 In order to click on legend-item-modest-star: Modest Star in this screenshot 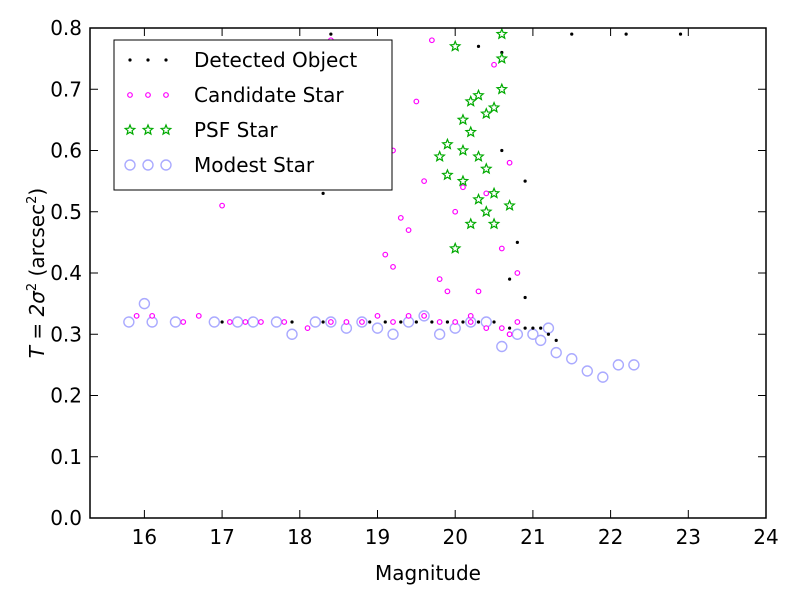, I will do `click(219, 165)`.